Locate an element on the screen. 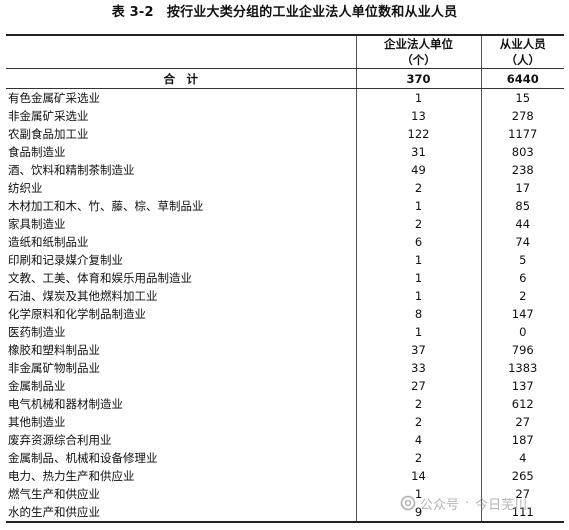  table-row: 橡胶和塑料制品业 37 796 is located at coordinates (285, 350).